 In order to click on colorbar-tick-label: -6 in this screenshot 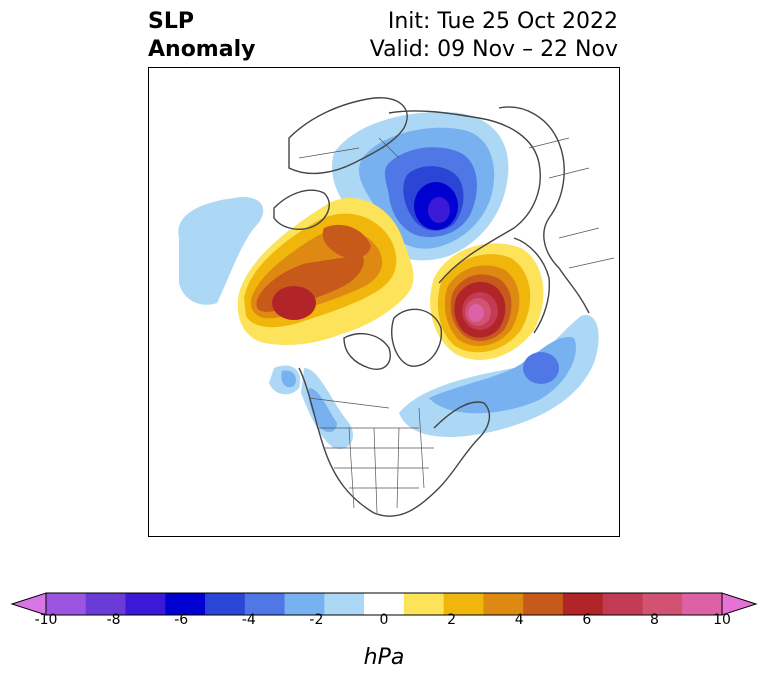, I will do `click(181, 619)`.